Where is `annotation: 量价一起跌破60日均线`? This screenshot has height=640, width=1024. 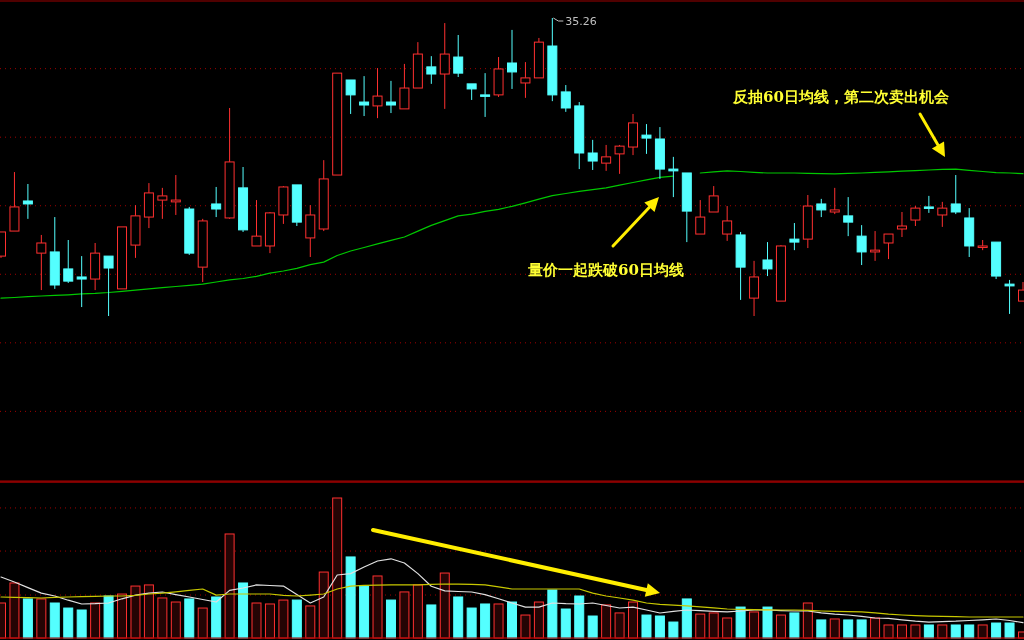 annotation: 量价一起跌破60日均线 is located at coordinates (605, 270).